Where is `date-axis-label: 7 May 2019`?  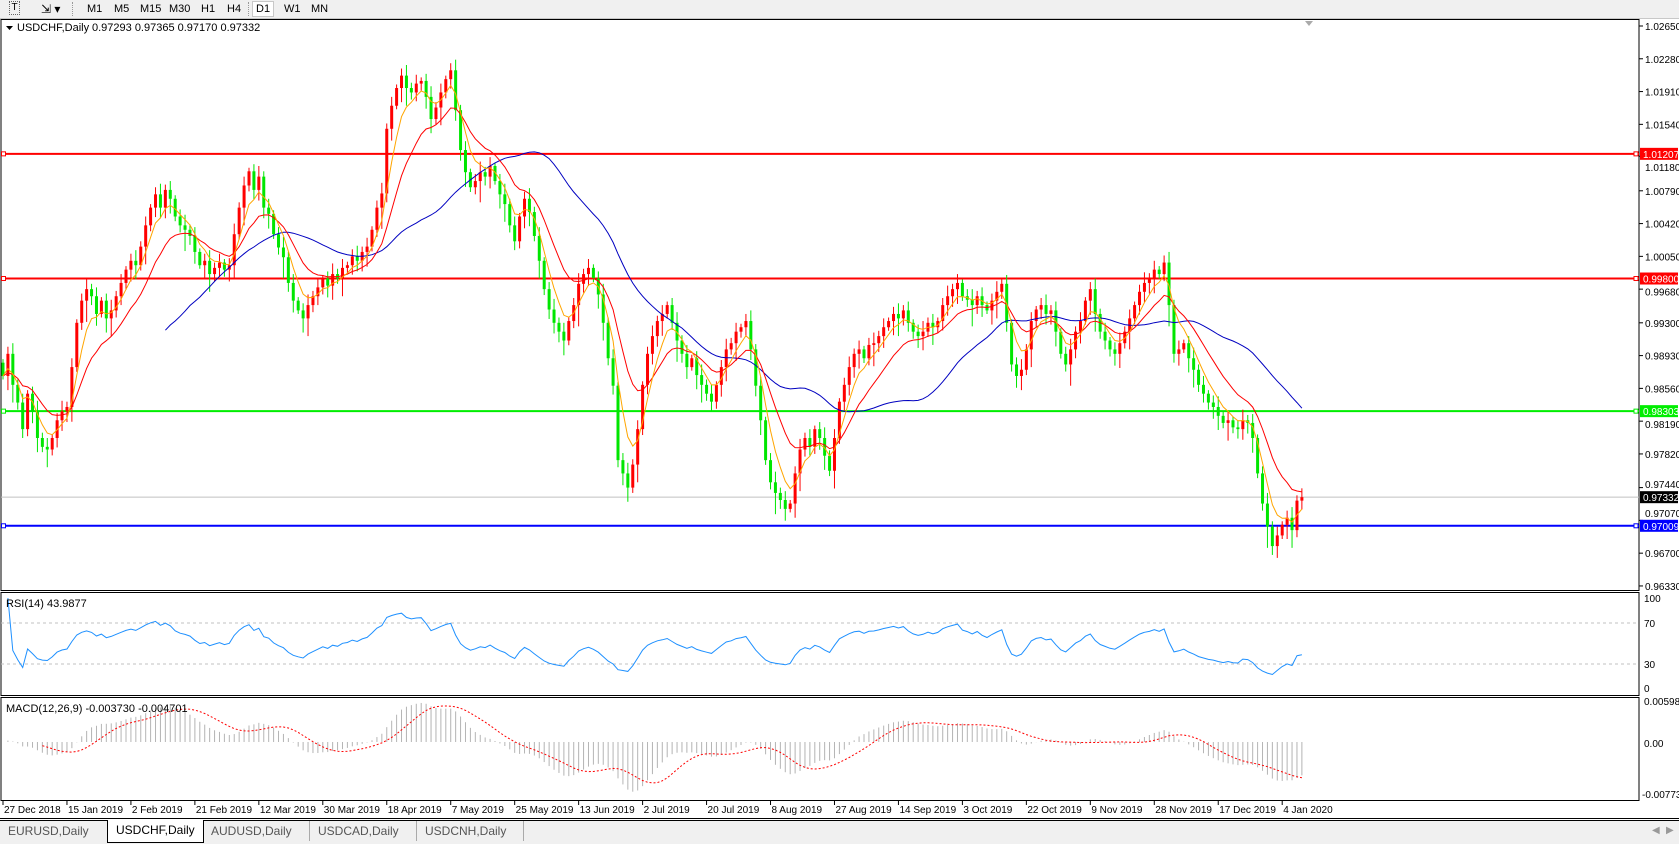
date-axis-label: 7 May 2019 is located at coordinates (478, 810).